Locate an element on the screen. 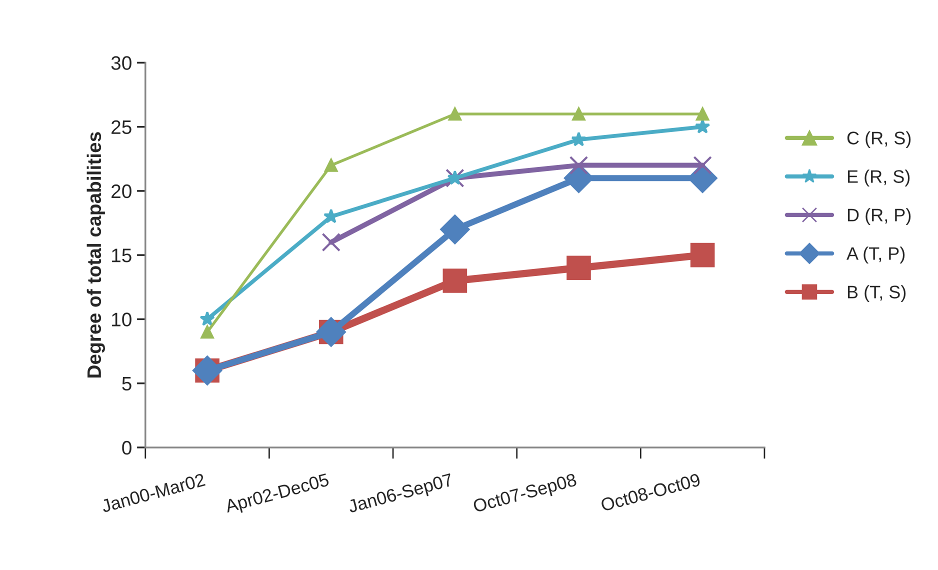 The image size is (938, 570). legend-label: D (R, P) is located at coordinates (879, 217).